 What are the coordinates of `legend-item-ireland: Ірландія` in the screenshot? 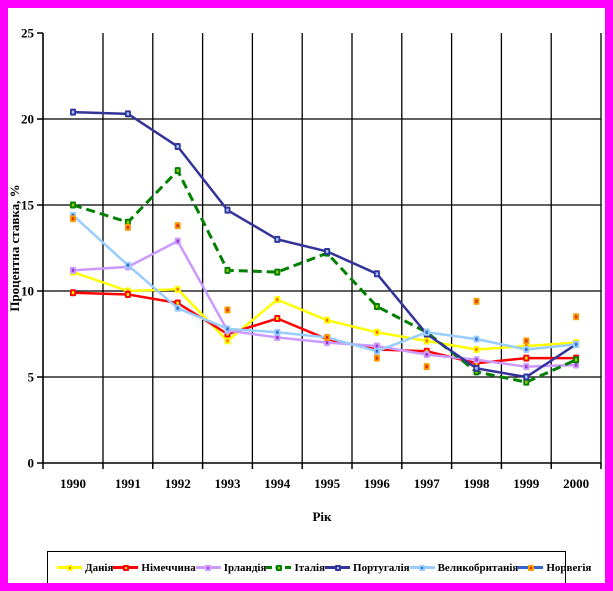 It's located at (231, 567).